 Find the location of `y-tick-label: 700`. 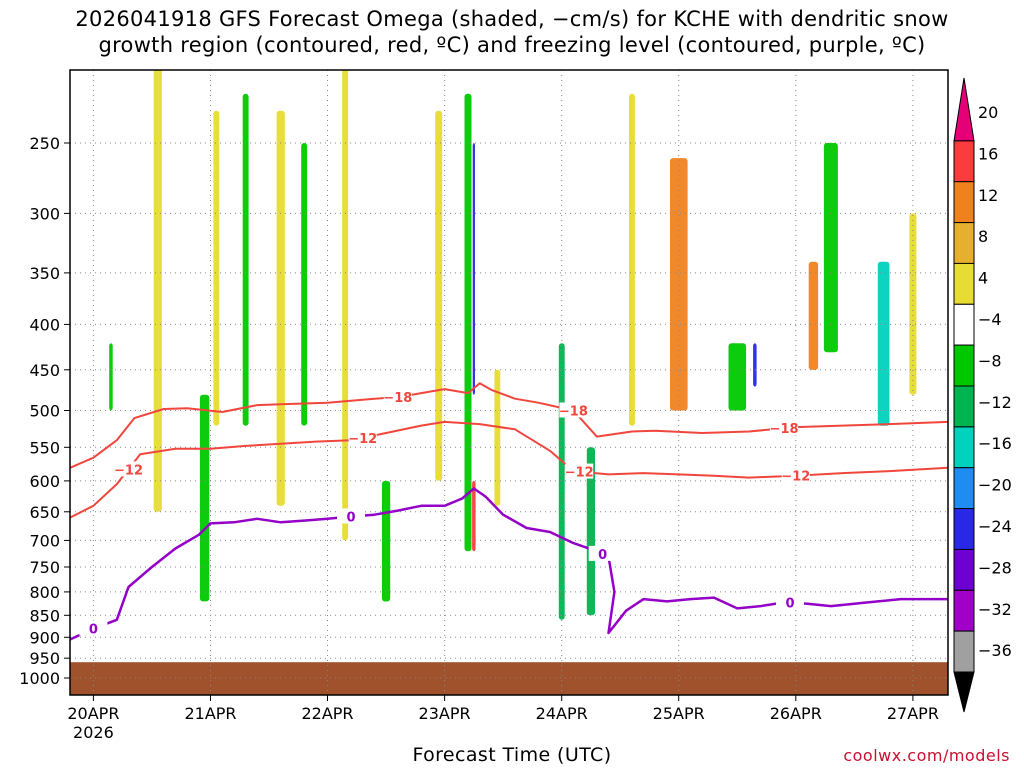

y-tick-label: 700 is located at coordinates (44, 540).